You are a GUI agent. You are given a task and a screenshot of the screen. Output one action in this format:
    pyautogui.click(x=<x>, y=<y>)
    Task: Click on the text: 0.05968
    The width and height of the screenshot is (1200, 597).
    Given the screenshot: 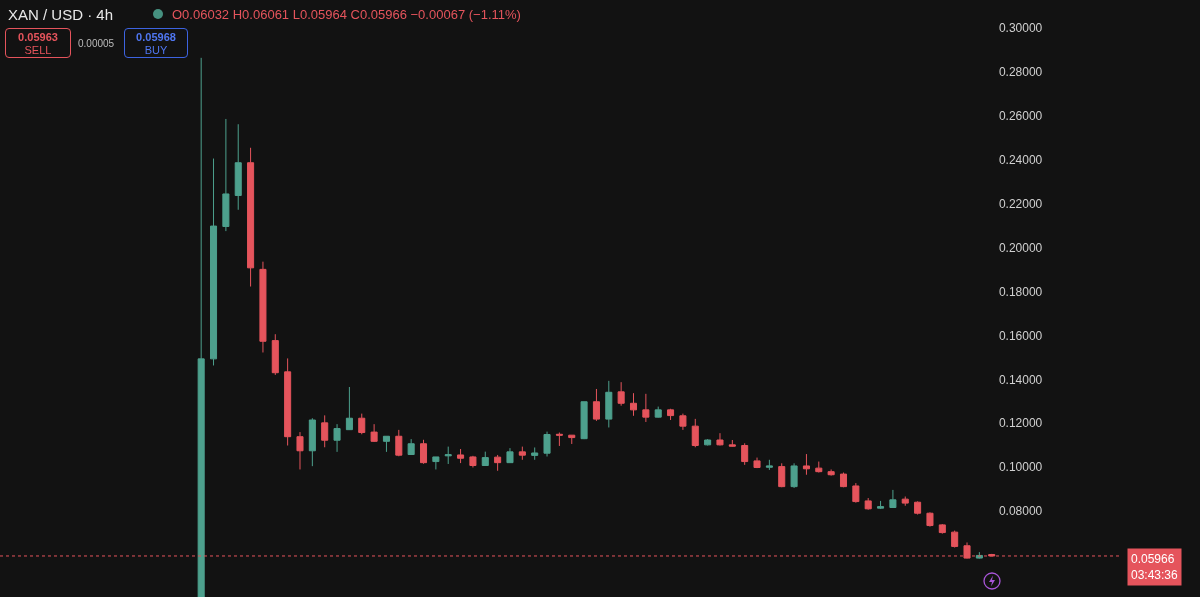 What is the action you would take?
    pyautogui.click(x=156, y=37)
    